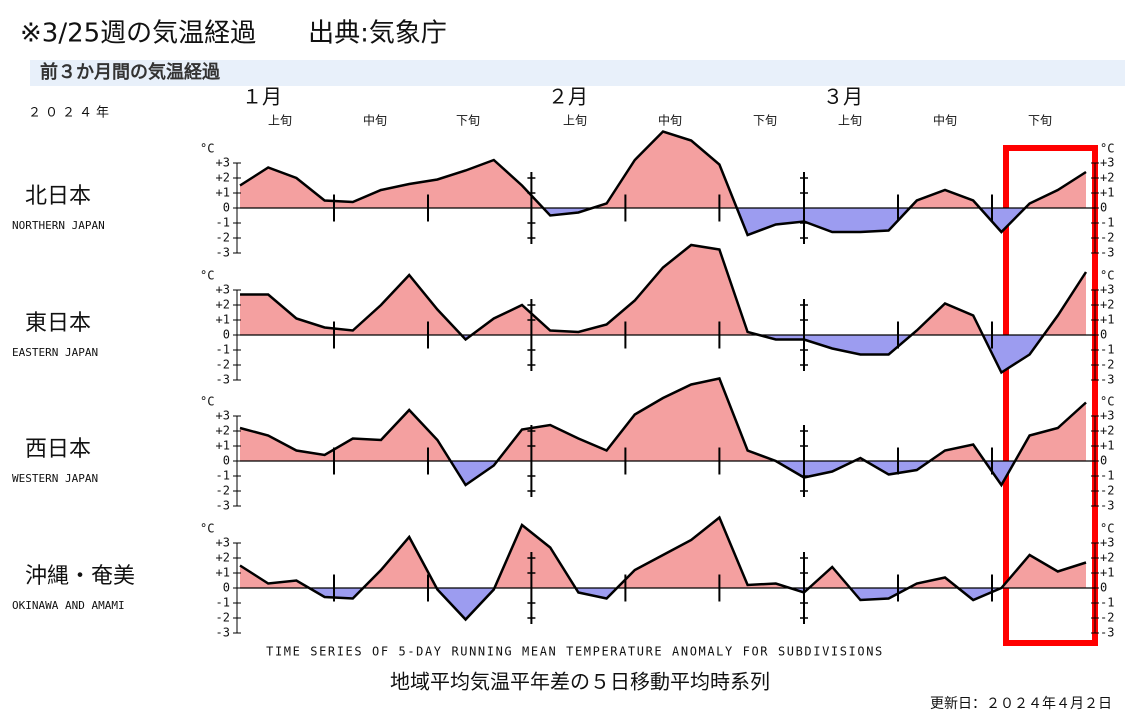 The width and height of the screenshot is (1131, 725). I want to click on month-label: ３月, so click(843, 97).